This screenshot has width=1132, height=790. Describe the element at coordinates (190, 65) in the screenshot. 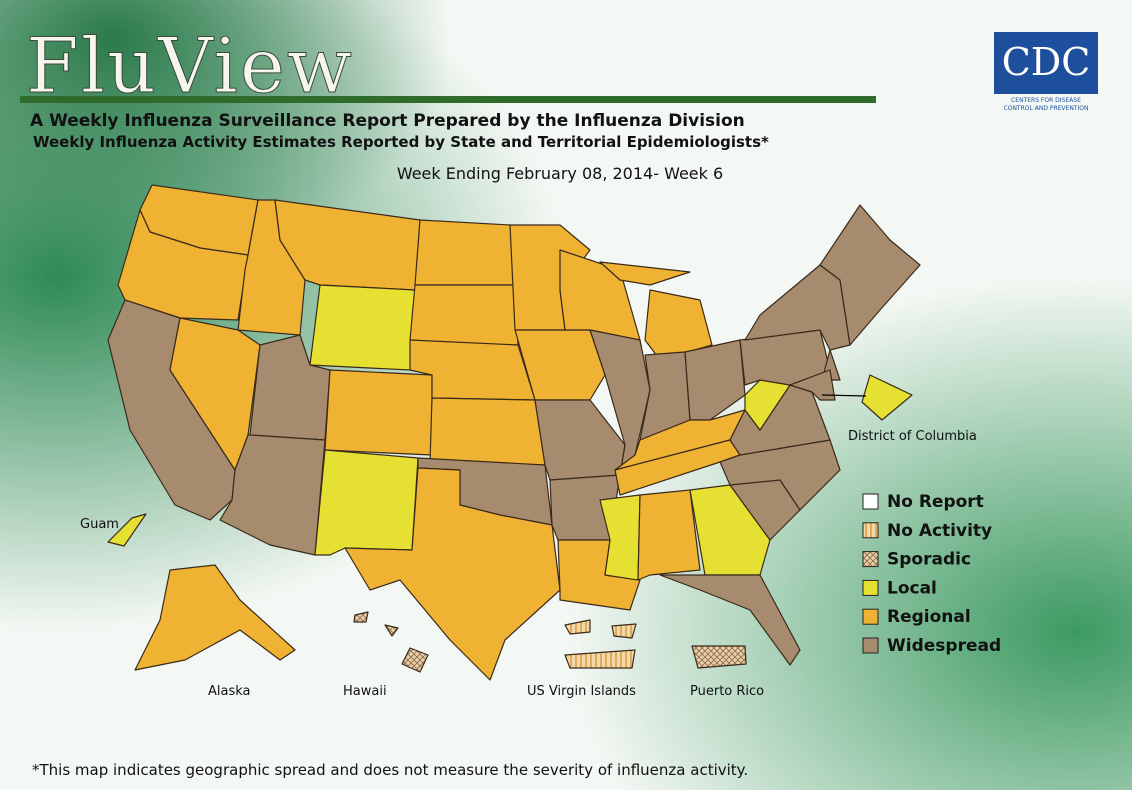

I see `title: FluView` at that location.